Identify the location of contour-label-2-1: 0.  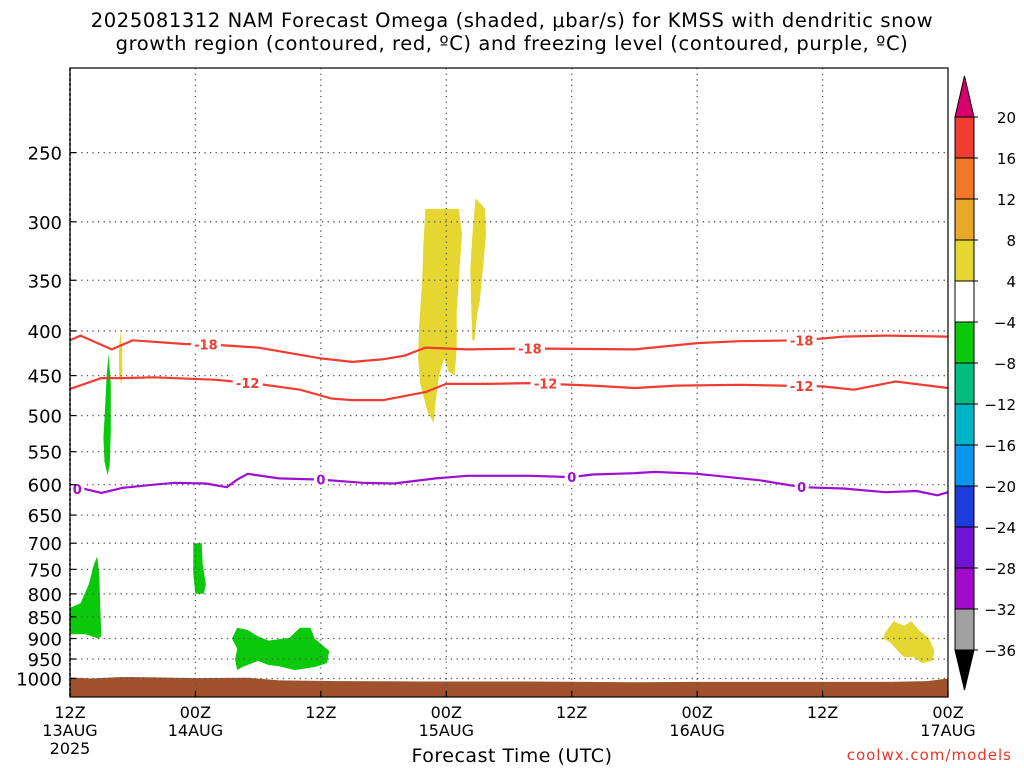
(320, 481).